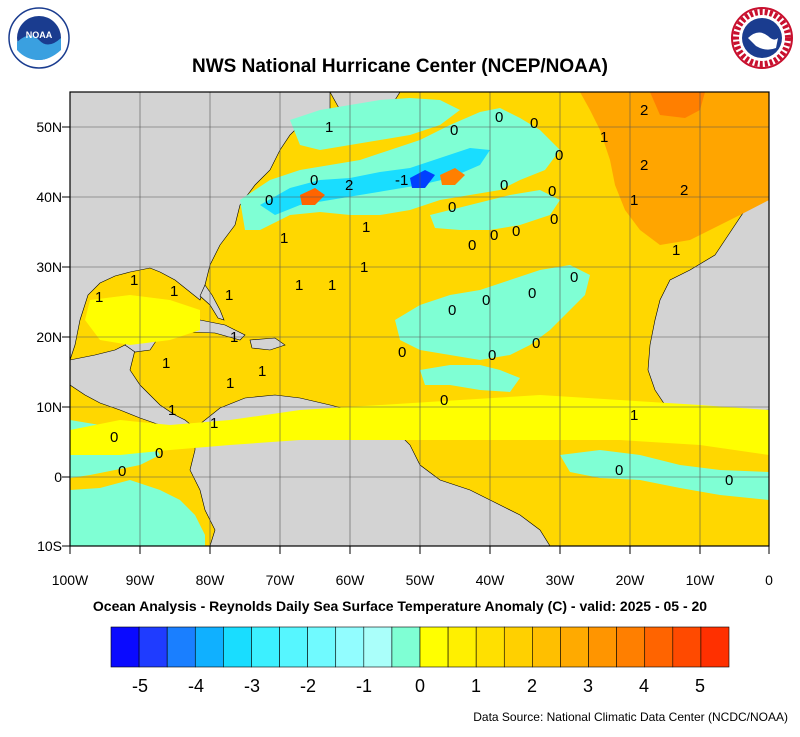 The height and width of the screenshot is (737, 800). What do you see at coordinates (210, 580) in the screenshot?
I see `lon-label: 80W` at bounding box center [210, 580].